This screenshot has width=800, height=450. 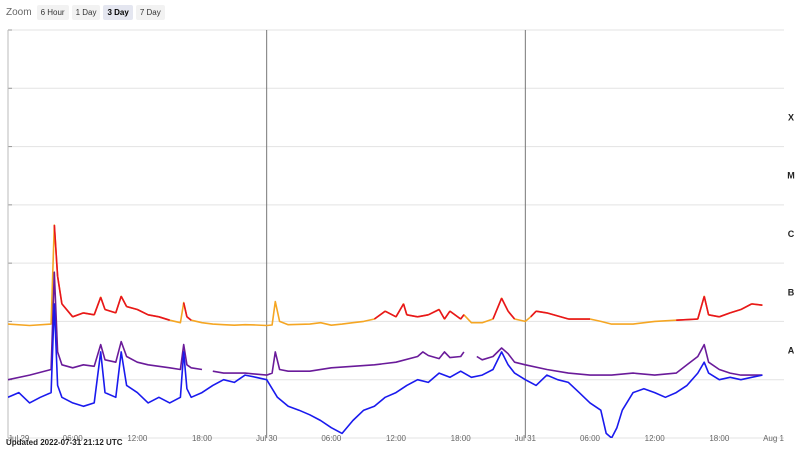 I want to click on zoom-bar: Zoom 6 Hour 1 Day 3 Day 7 Day, so click(x=85, y=12).